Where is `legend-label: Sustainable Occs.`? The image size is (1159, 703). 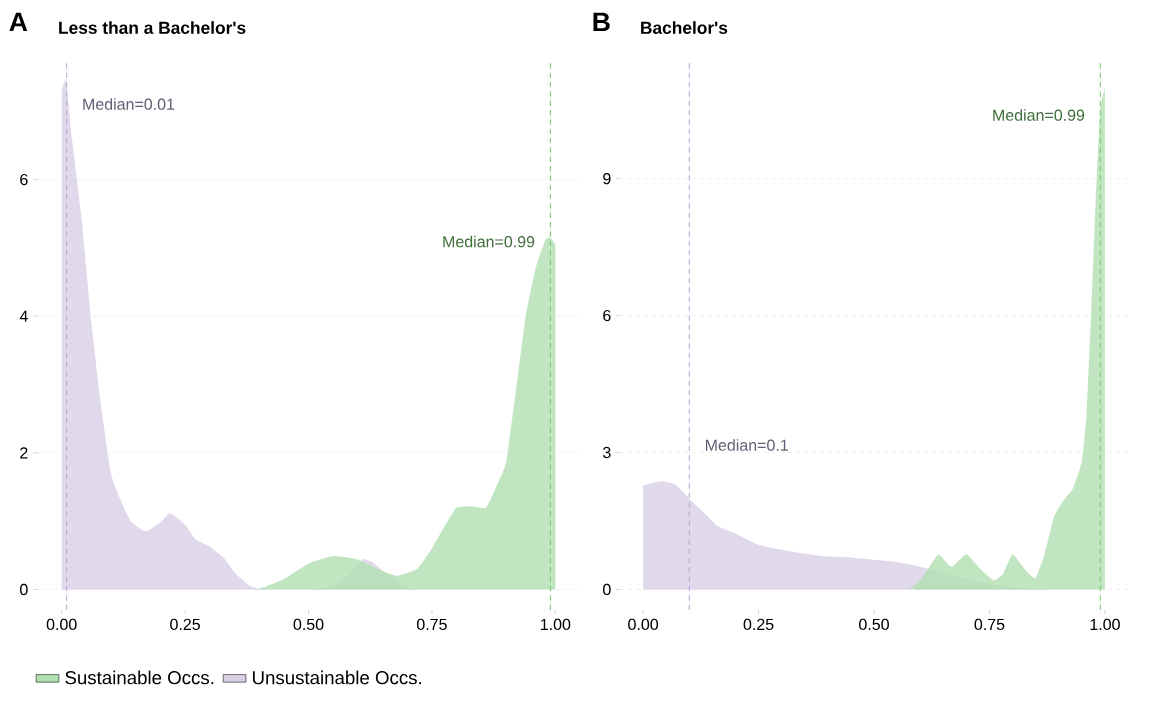 legend-label: Sustainable Occs. is located at coordinates (139, 677).